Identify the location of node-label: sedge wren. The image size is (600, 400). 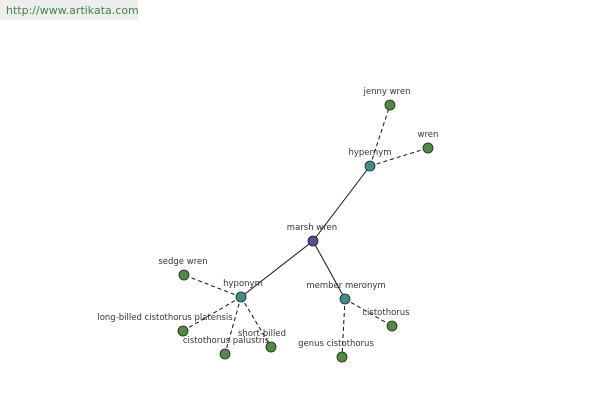
(182, 262).